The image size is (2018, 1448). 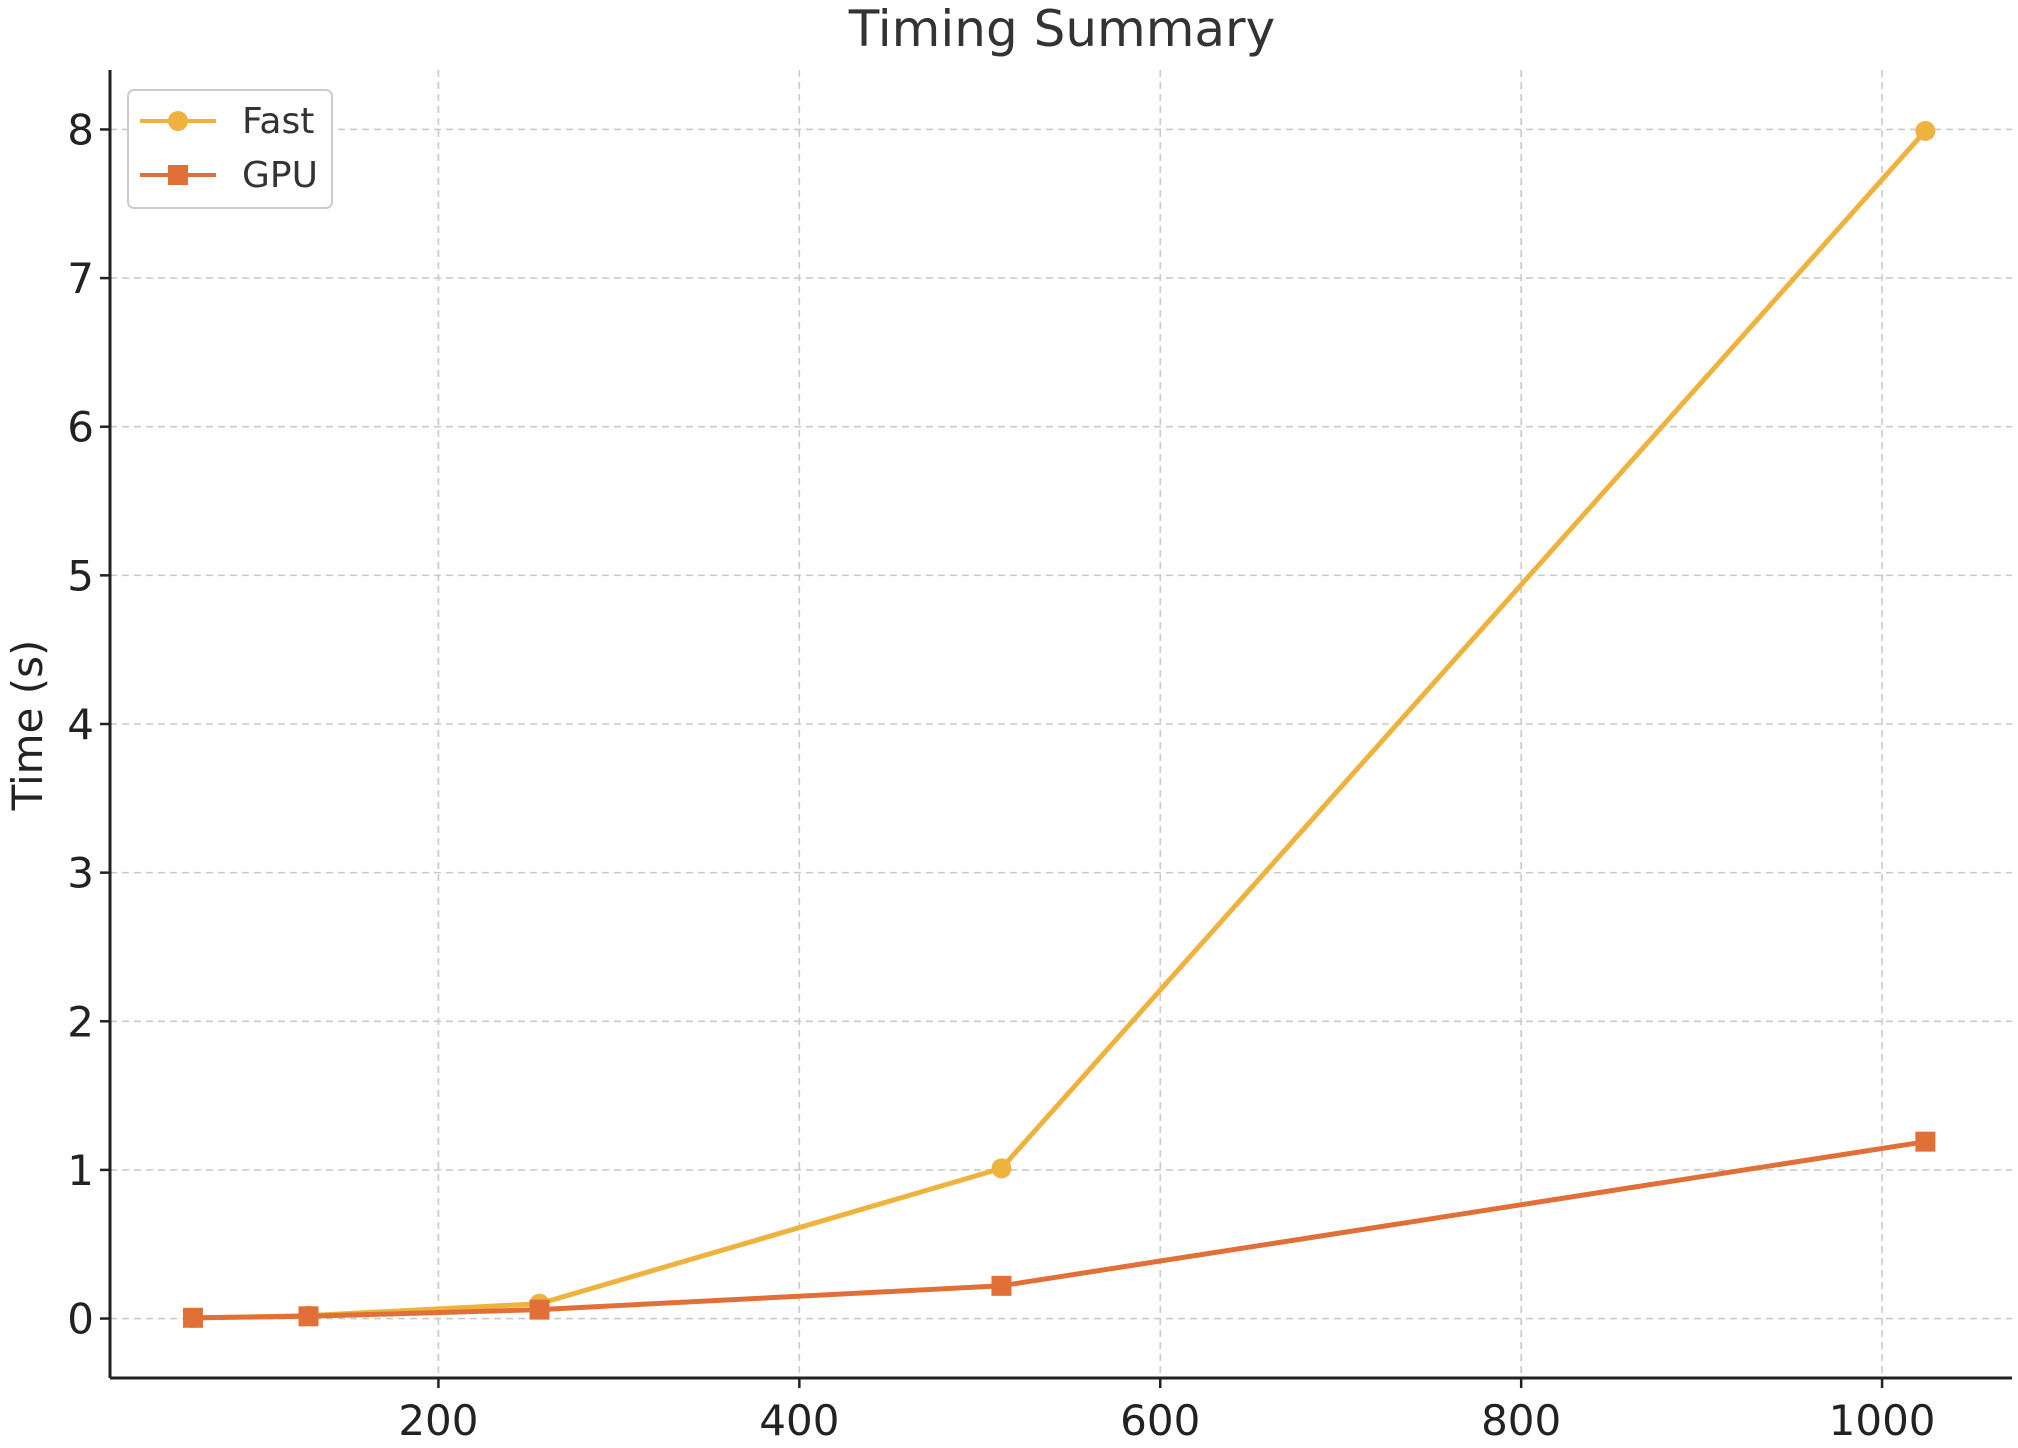 I want to click on legend-label-gpu: GPU, so click(x=280, y=175).